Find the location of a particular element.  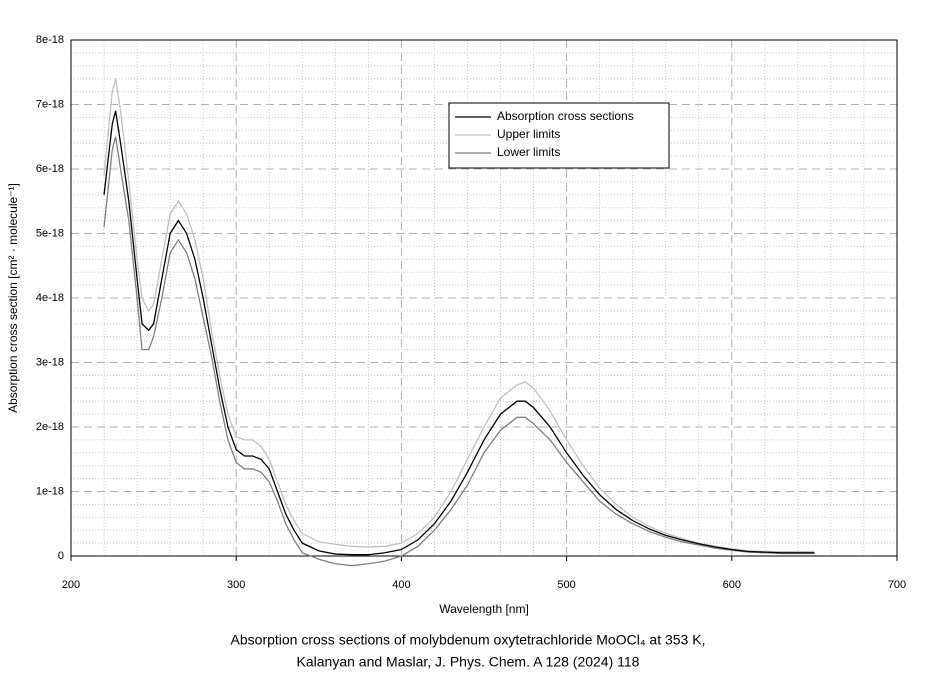

y-tick-label: 6e-18 is located at coordinates (50, 169).